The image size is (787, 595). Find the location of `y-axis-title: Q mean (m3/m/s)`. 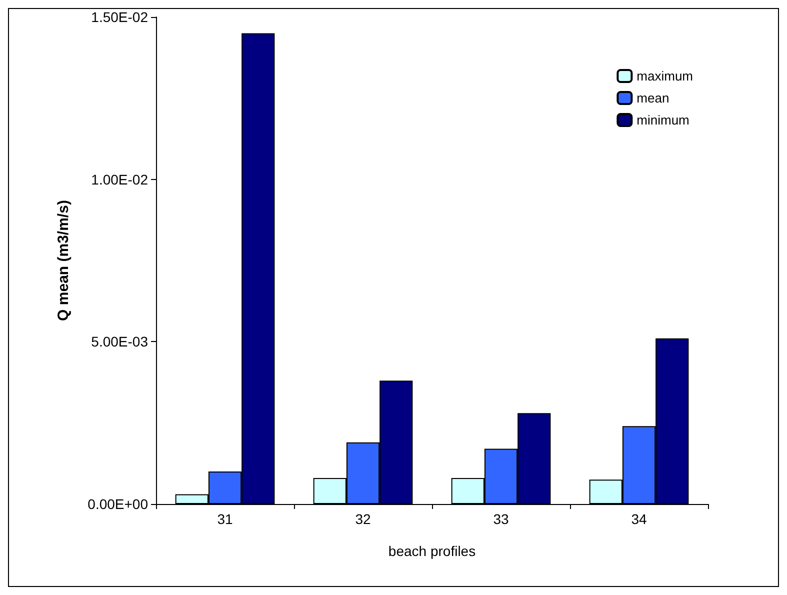

y-axis-title: Q mean (m3/m/s) is located at coordinates (63, 260).